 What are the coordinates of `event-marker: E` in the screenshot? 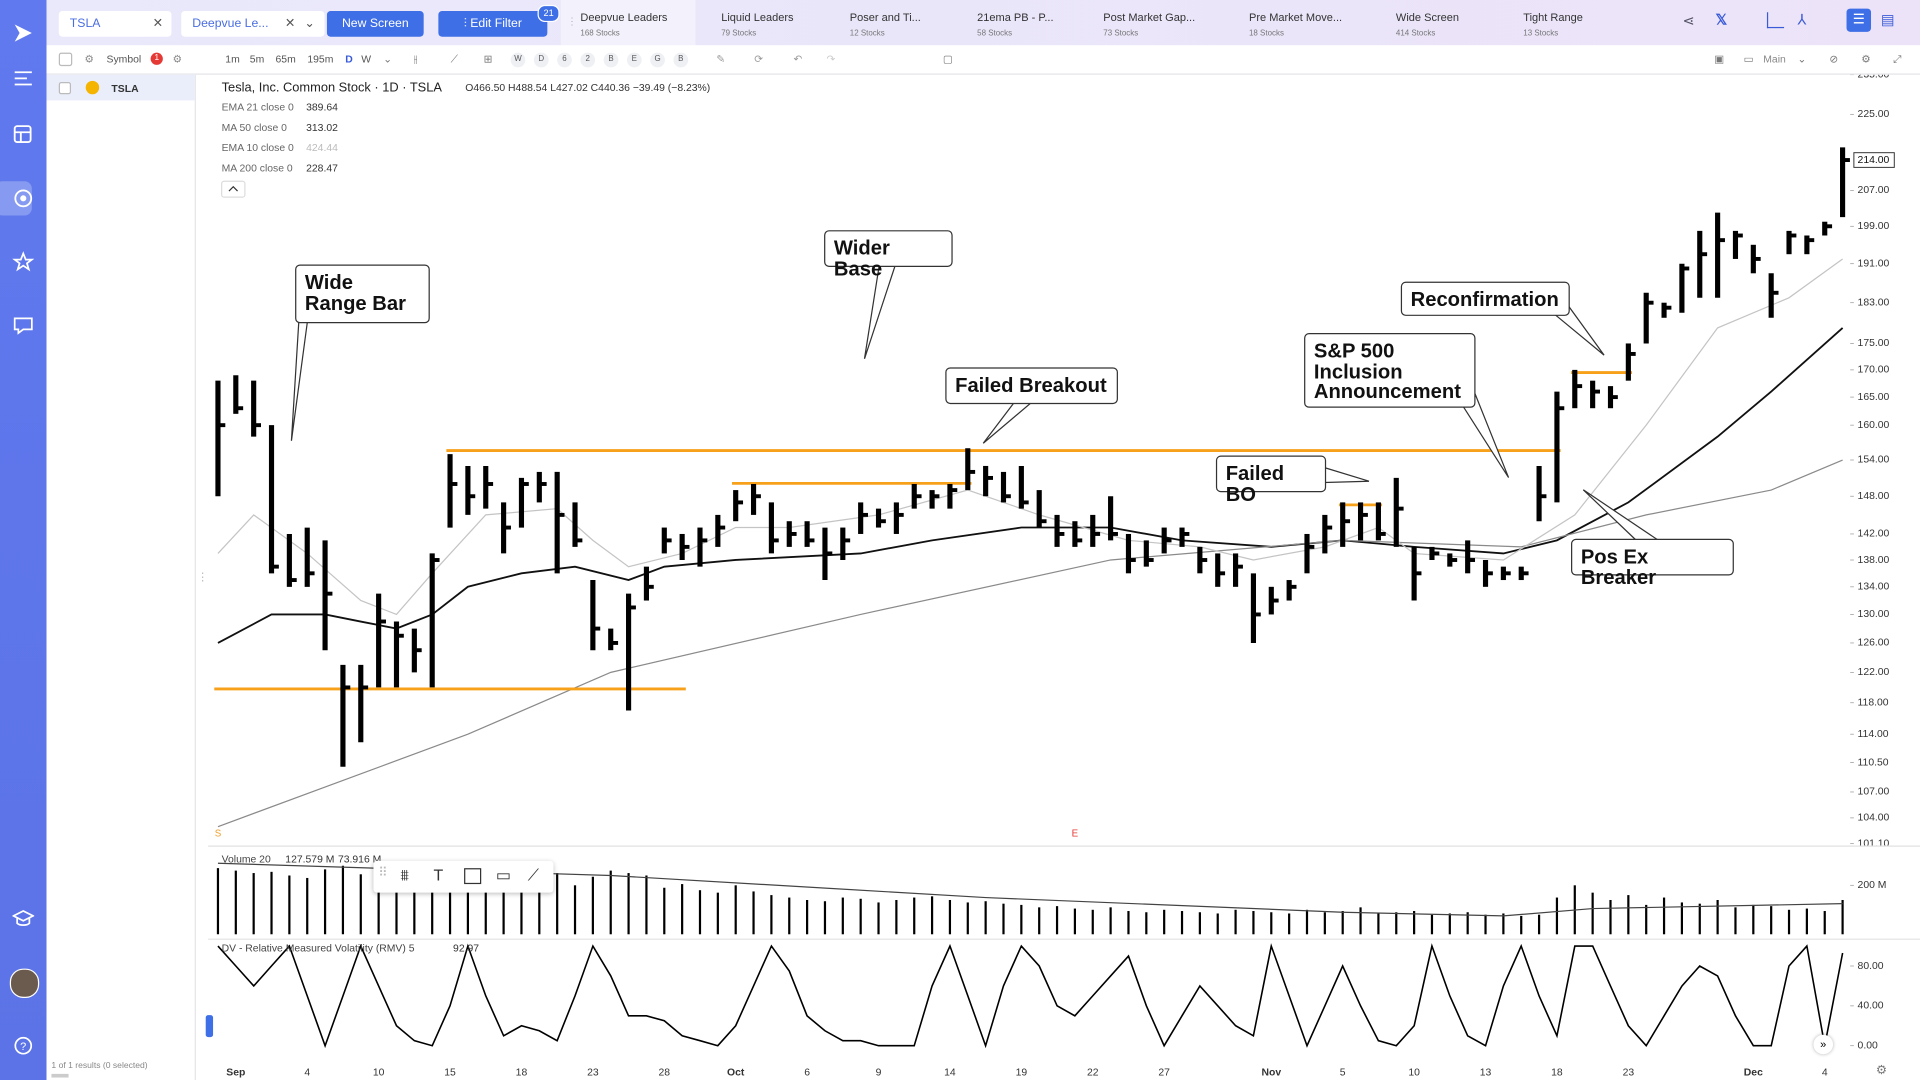 It's located at (1075, 833).